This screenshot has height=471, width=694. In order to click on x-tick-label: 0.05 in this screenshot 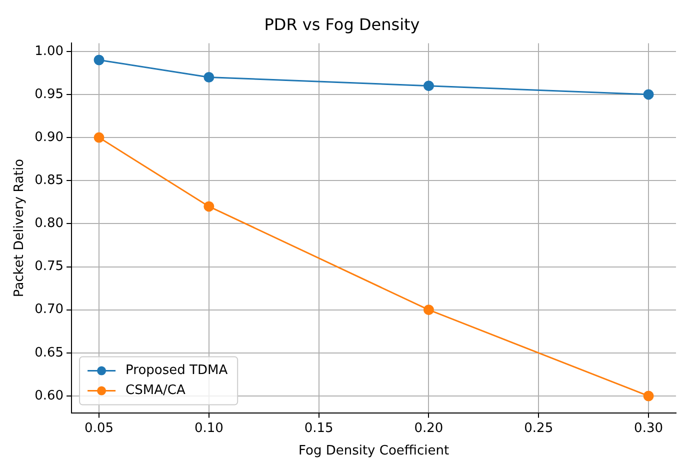, I will do `click(99, 428)`.